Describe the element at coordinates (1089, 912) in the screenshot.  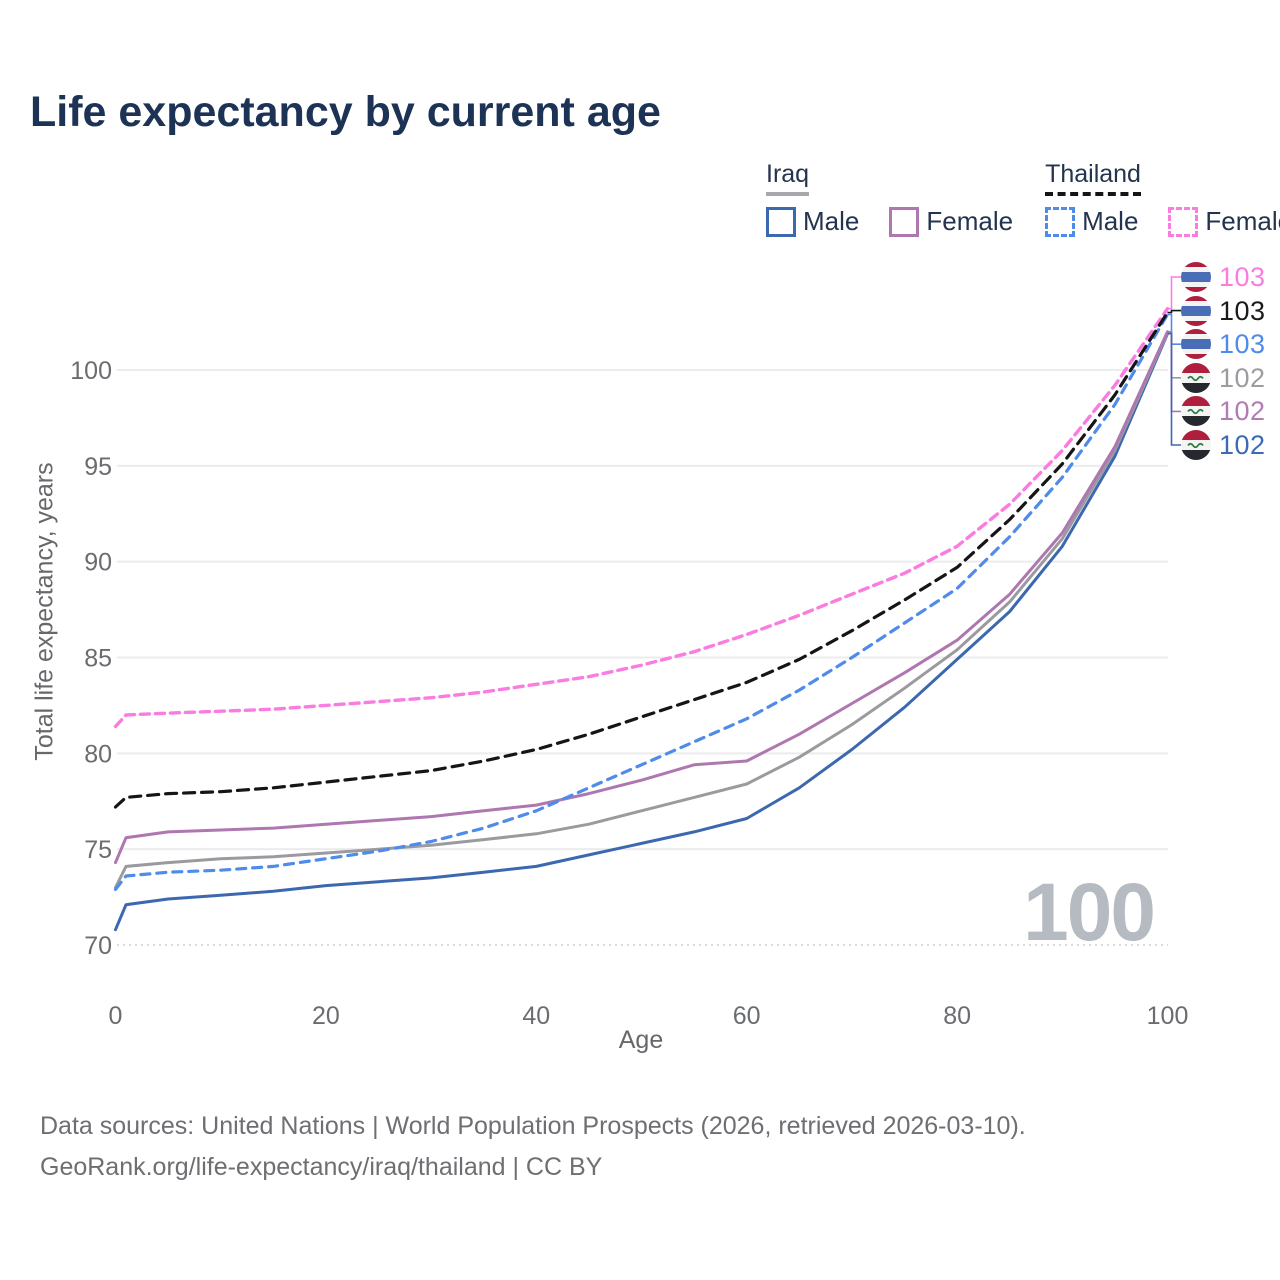
I see `age-counter-watermark: 100` at that location.